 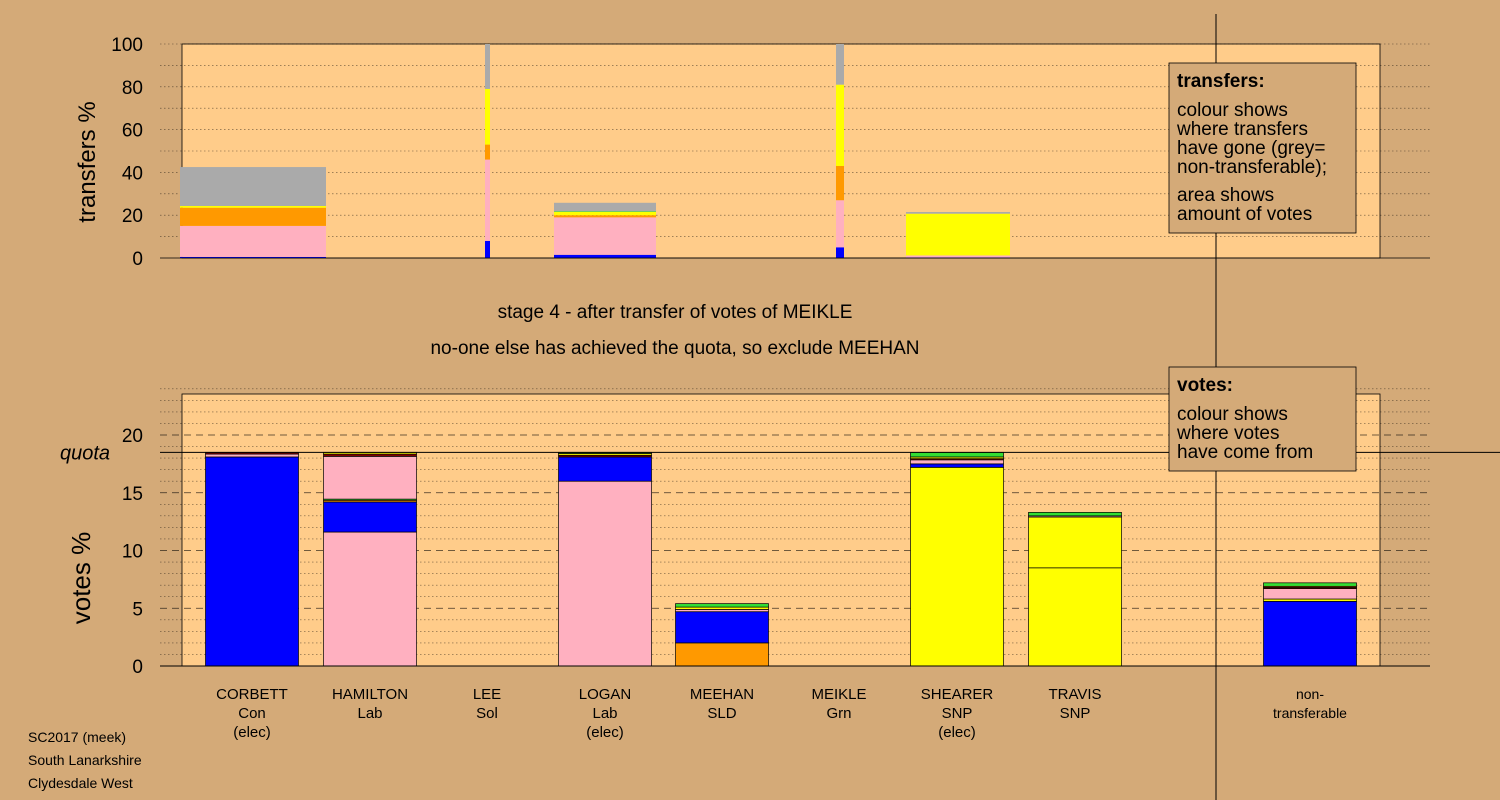 What do you see at coordinates (722, 627) in the screenshot?
I see `vote-segment-meehan-con` at bounding box center [722, 627].